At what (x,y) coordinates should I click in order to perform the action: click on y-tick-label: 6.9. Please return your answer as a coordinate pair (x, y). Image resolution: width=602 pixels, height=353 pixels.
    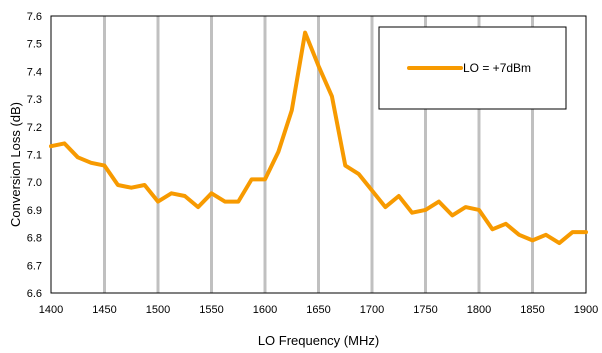
    Looking at the image, I should click on (34, 211).